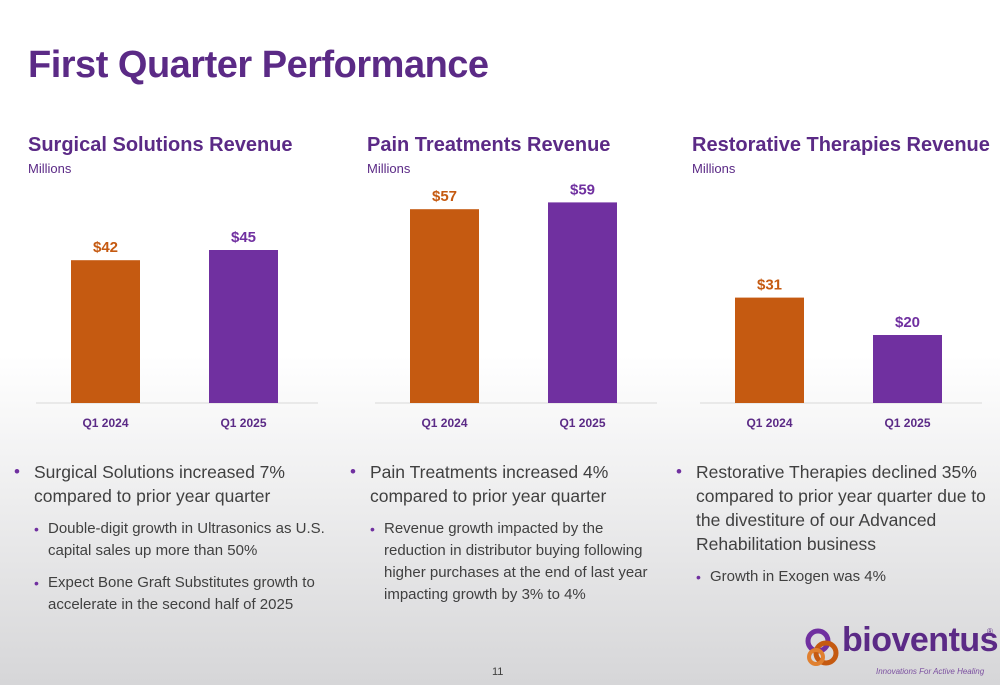  Describe the element at coordinates (489, 145) in the screenshot. I see `chart-title: Pain Treatments Revenue` at that location.